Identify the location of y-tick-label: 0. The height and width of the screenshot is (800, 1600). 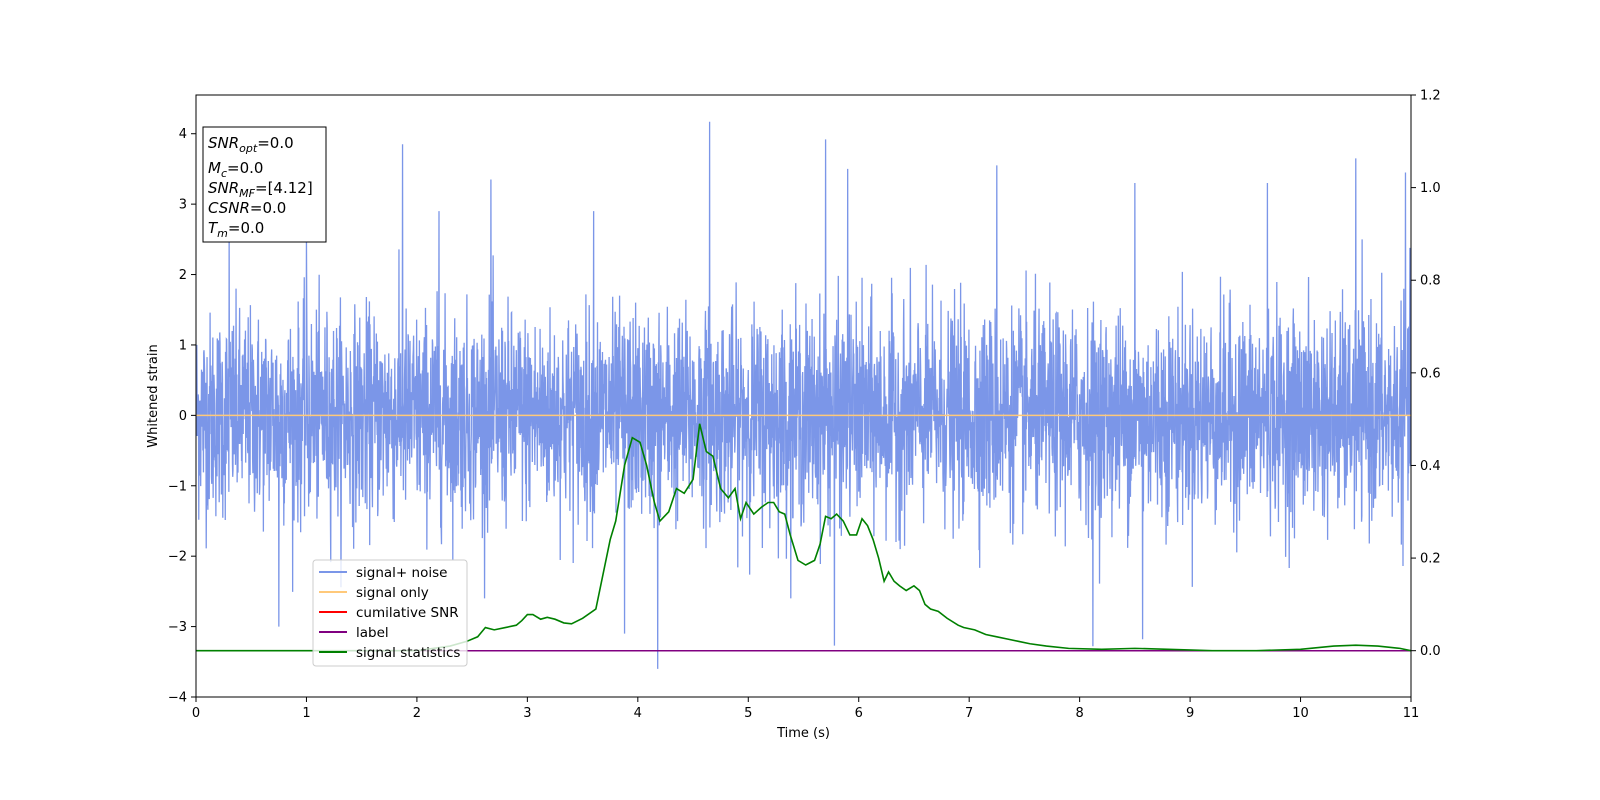
(183, 416).